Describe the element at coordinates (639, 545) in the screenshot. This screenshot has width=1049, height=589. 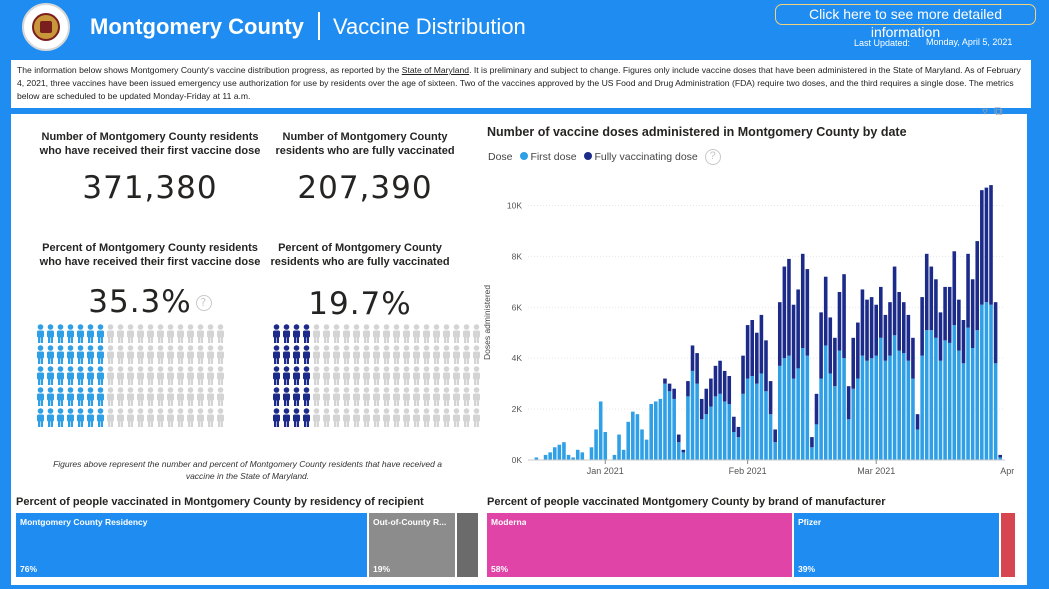
I see `manufacturer-tile: Moderna 58%` at that location.